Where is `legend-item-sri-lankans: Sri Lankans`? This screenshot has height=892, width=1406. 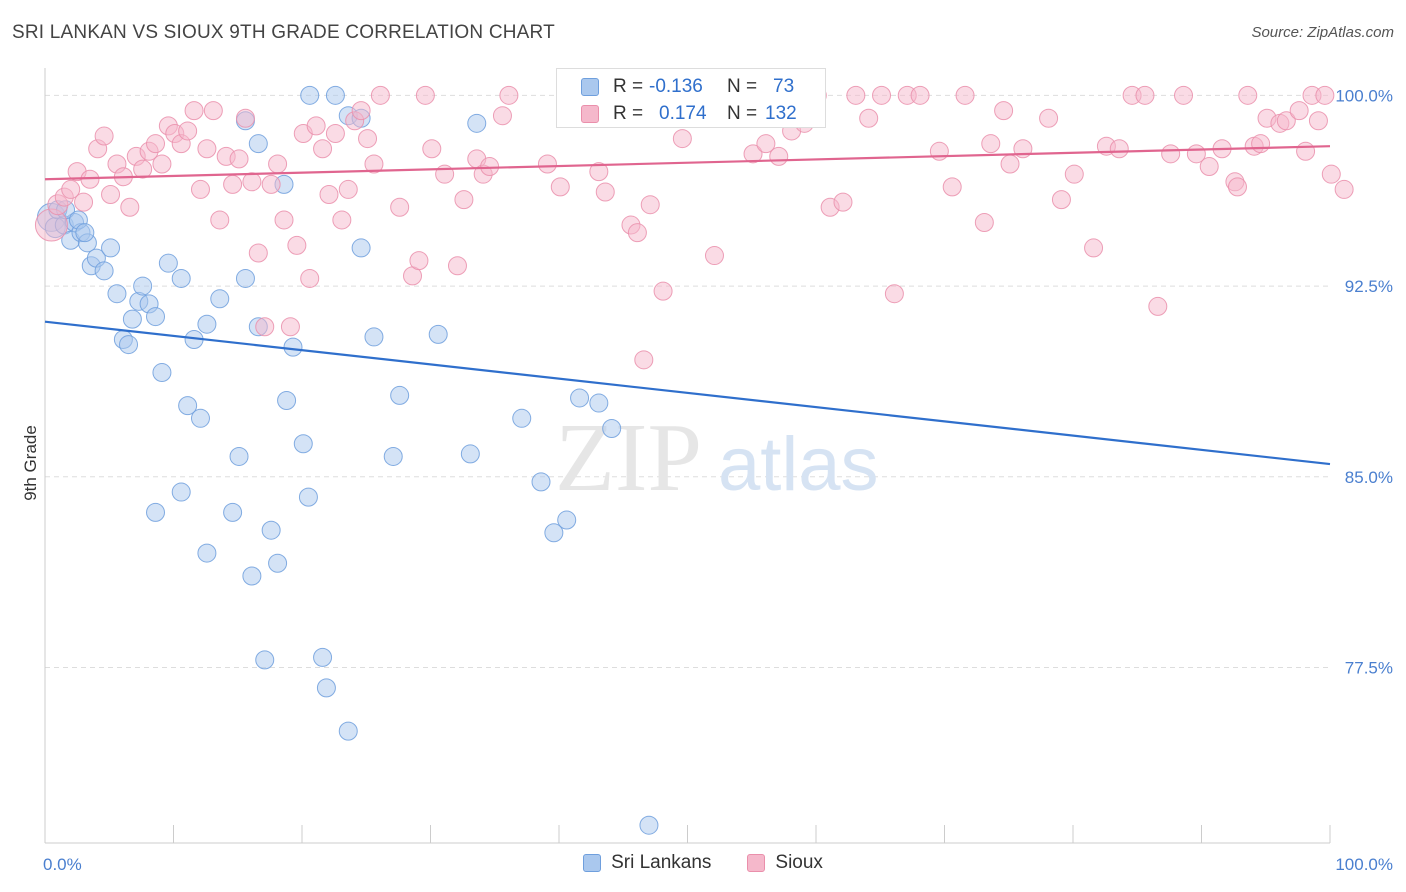
legend-item-sri-lankans: Sri Lankans is located at coordinates (647, 863).